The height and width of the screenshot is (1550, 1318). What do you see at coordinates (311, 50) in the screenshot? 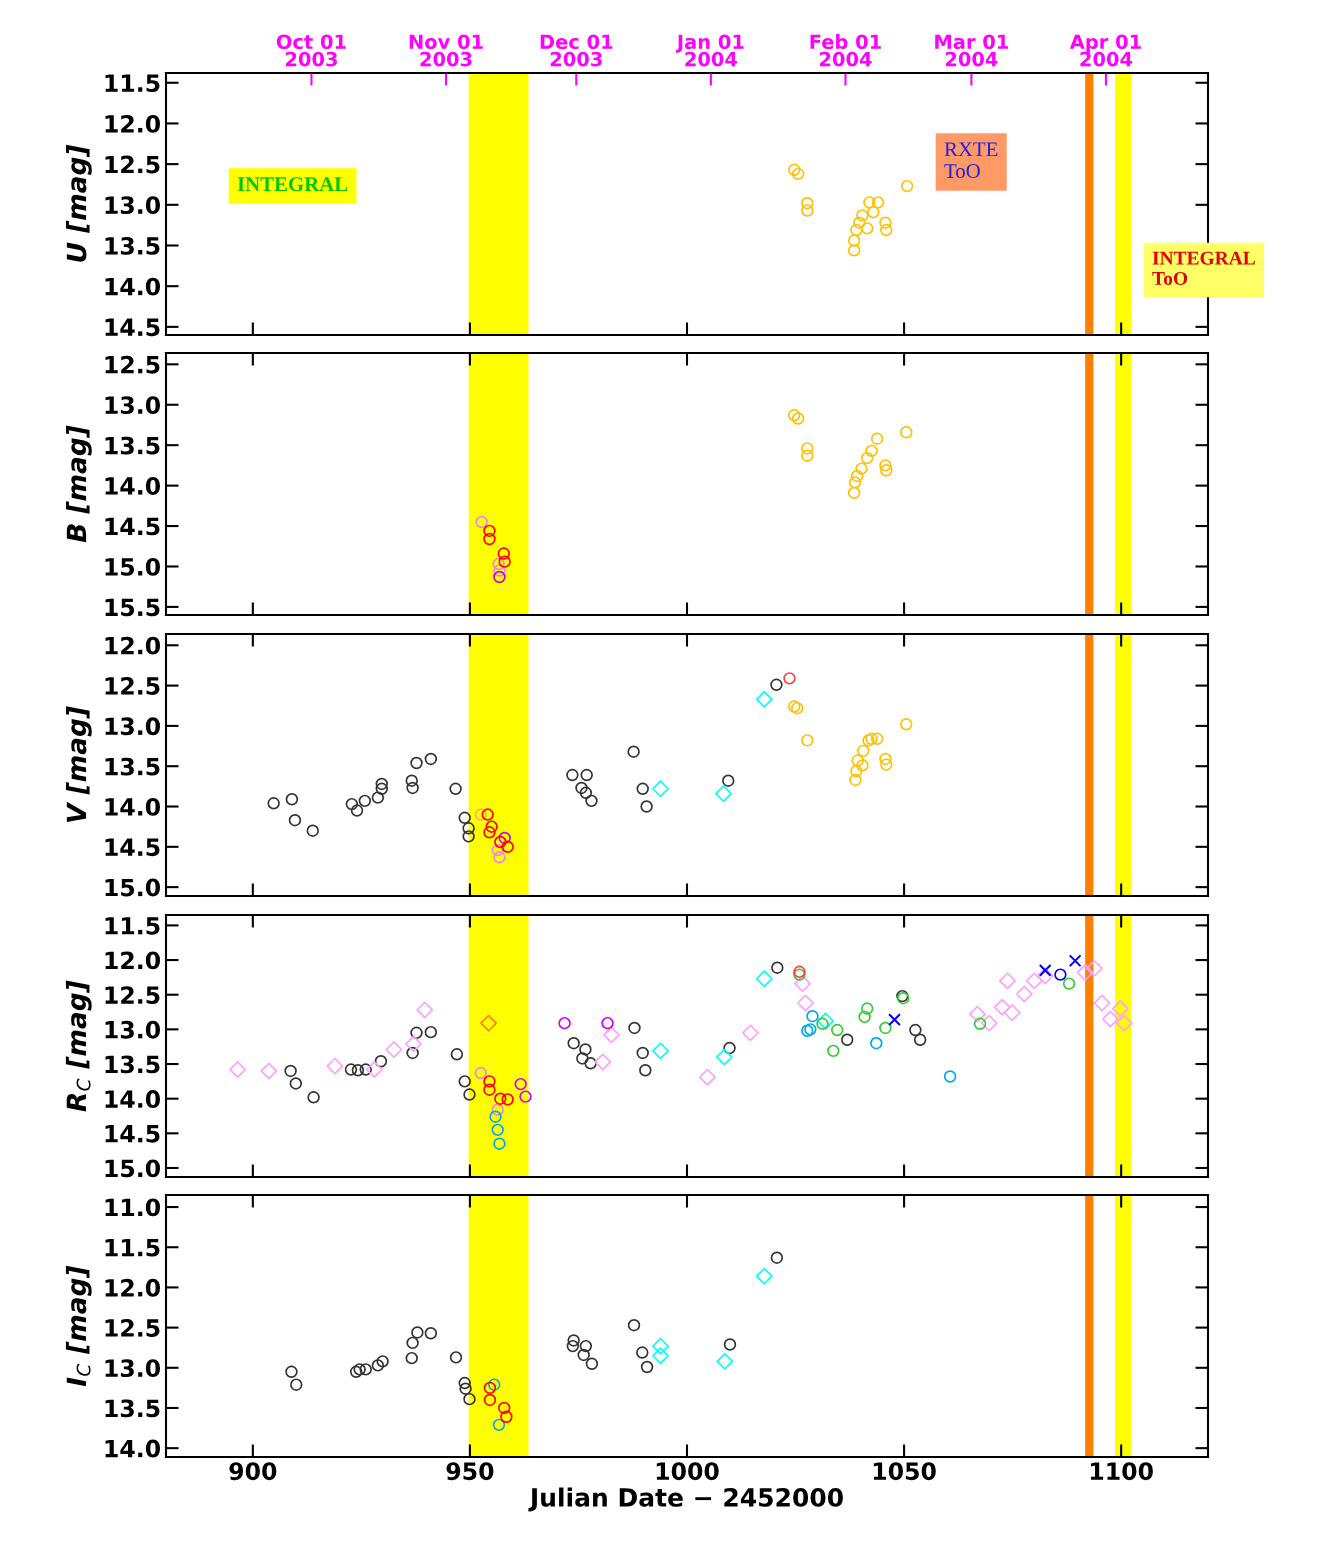
I see `x2-tick-label: Oct 01 2003` at bounding box center [311, 50].